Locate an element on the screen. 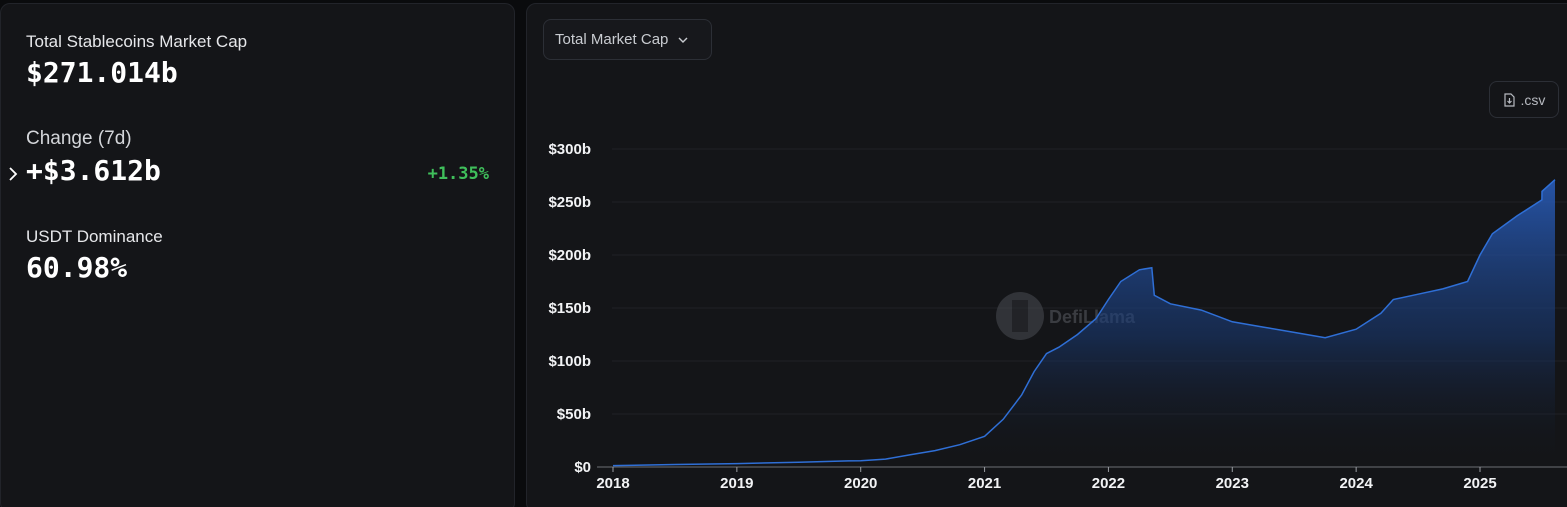 The width and height of the screenshot is (1567, 507). dominance-stat: USDT Dominance 60.98% is located at coordinates (257, 255).